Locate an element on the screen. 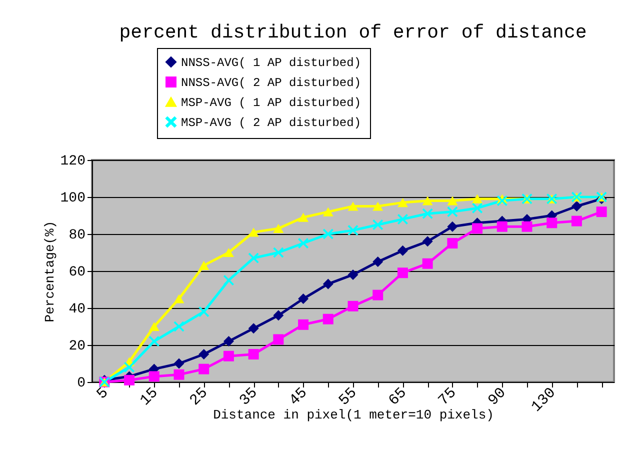 Image resolution: width=642 pixels, height=460 pixels. x-tick-label: 35 is located at coordinates (249, 397).